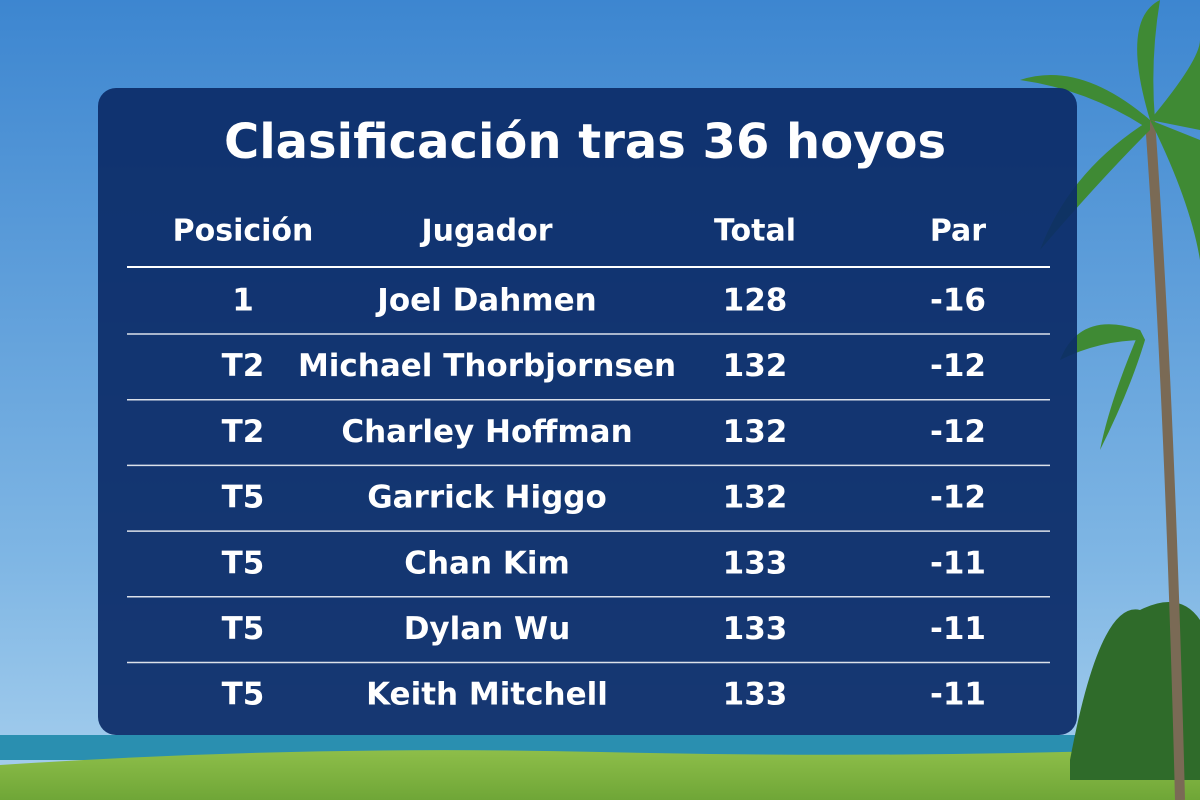  What do you see at coordinates (1165, 459) in the screenshot?
I see `palm-trunk` at bounding box center [1165, 459].